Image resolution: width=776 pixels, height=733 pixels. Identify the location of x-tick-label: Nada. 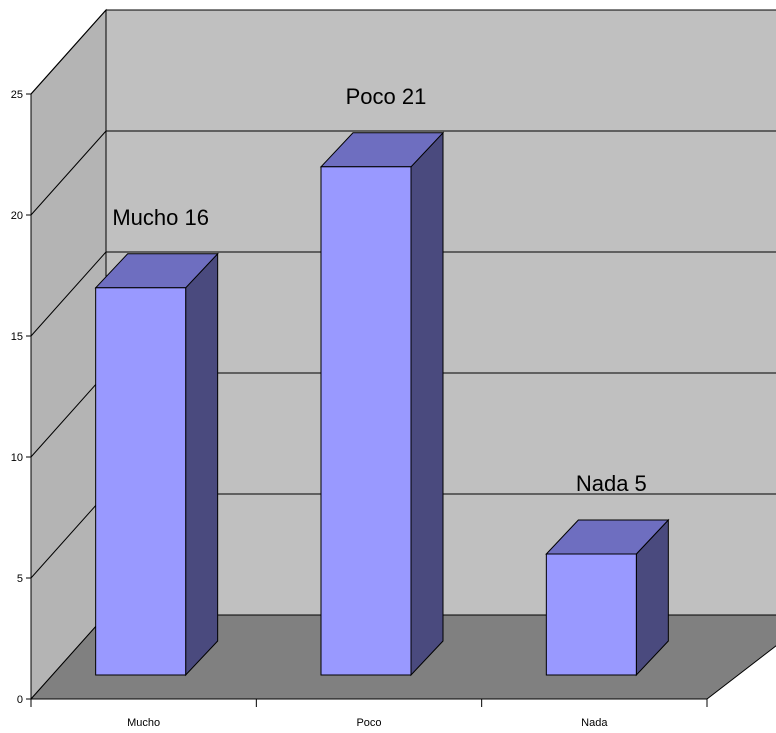
(594, 723).